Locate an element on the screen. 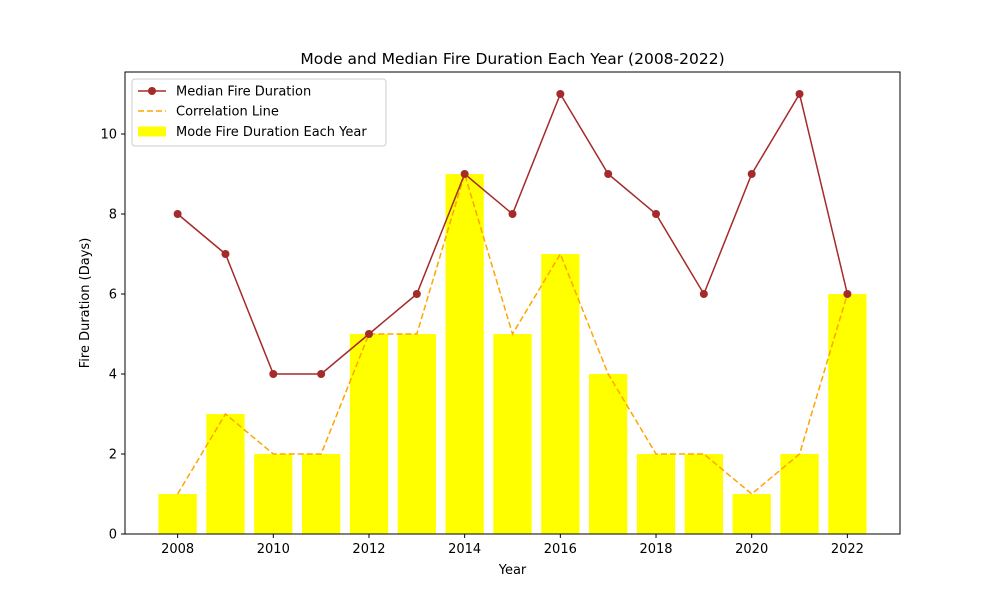  y-axis-label: Fire Duration (Days) is located at coordinates (85, 303).